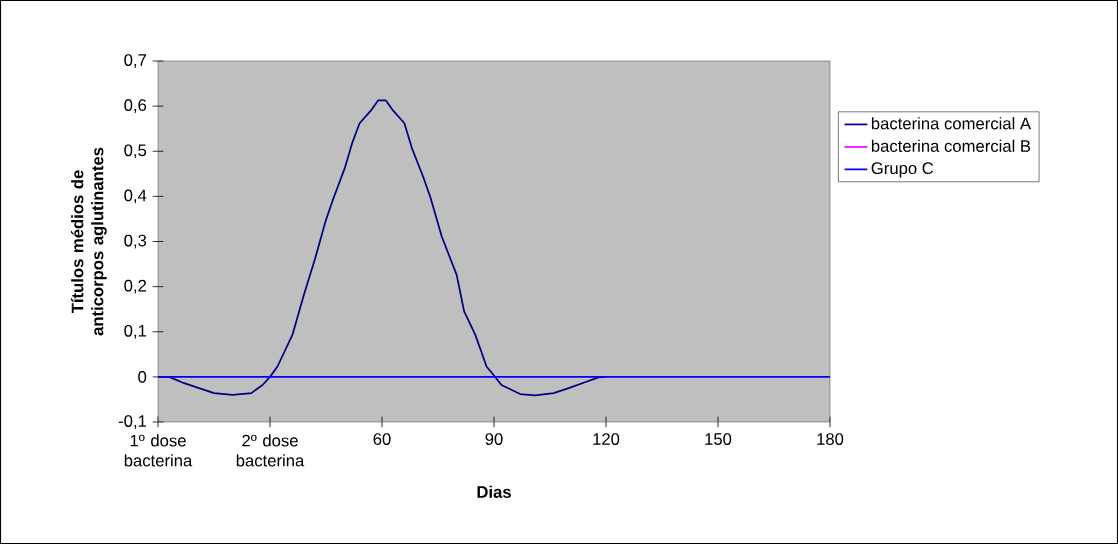 The width and height of the screenshot is (1118, 544). Describe the element at coordinates (135, 106) in the screenshot. I see `y-tick-label: 0,6` at that location.